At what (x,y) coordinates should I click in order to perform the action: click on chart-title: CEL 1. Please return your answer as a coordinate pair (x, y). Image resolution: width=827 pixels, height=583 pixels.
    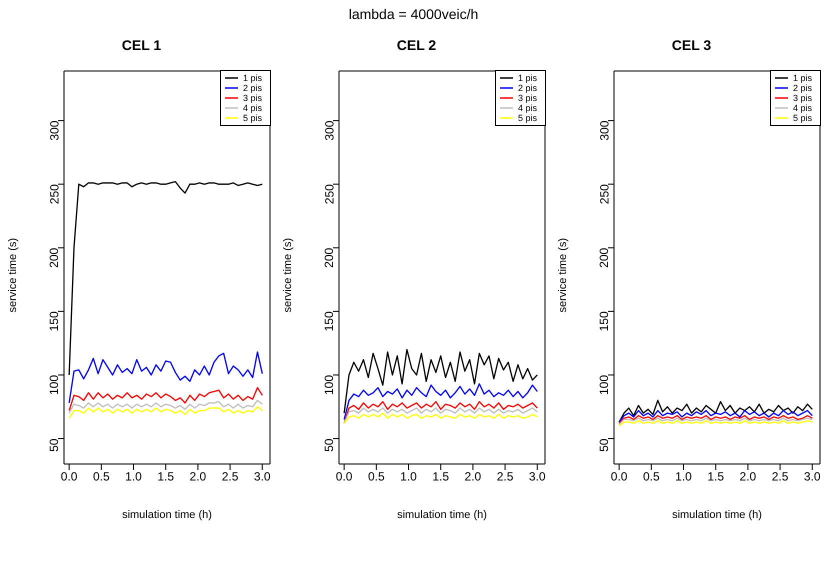
    Looking at the image, I should click on (141, 45).